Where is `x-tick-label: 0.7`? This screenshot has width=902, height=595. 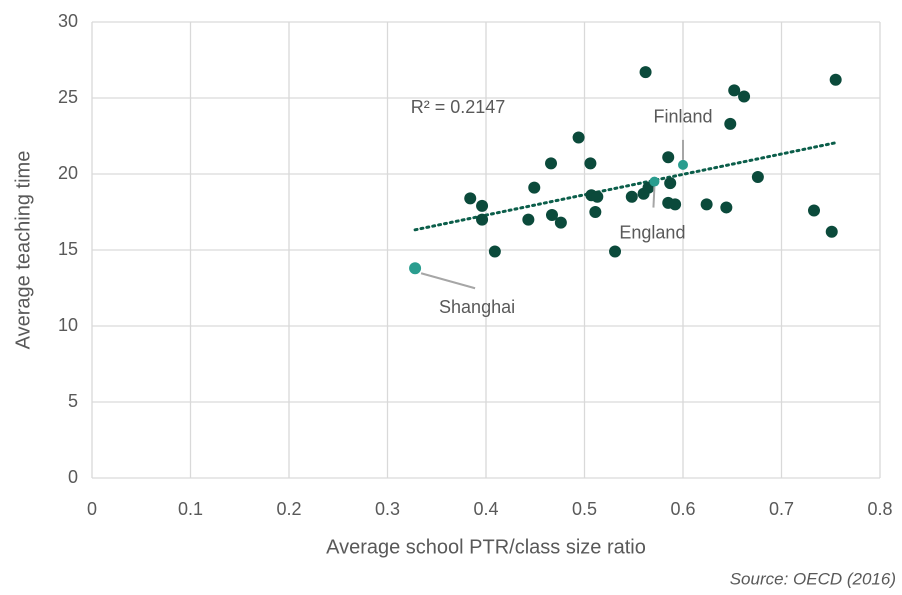
x-tick-label: 0.7 is located at coordinates (781, 509).